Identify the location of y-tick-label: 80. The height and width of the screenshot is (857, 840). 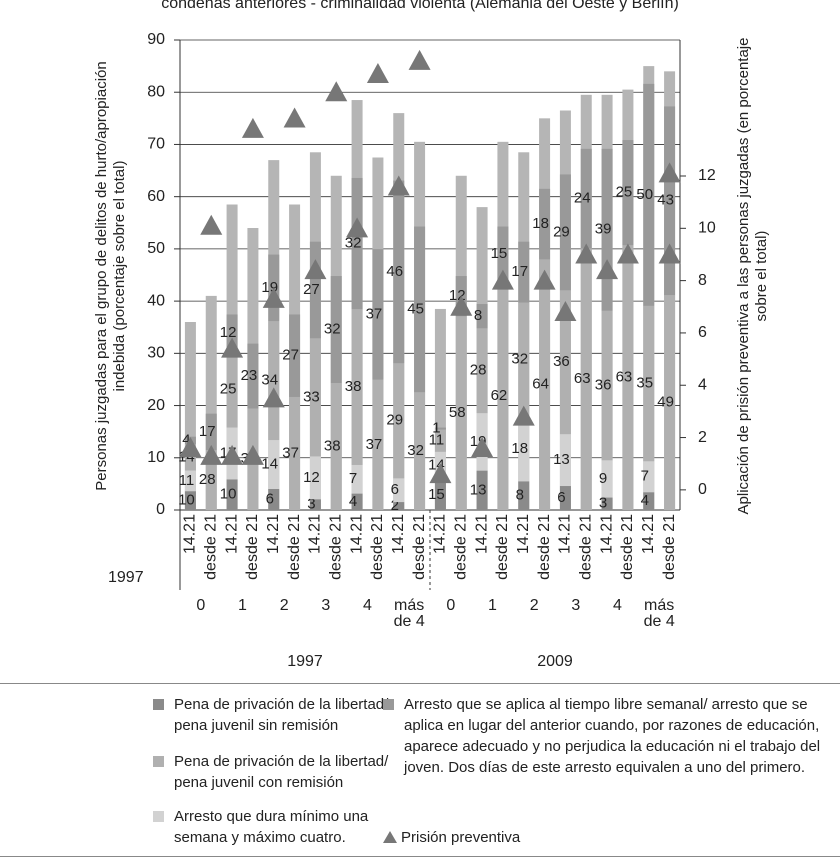
(156, 91).